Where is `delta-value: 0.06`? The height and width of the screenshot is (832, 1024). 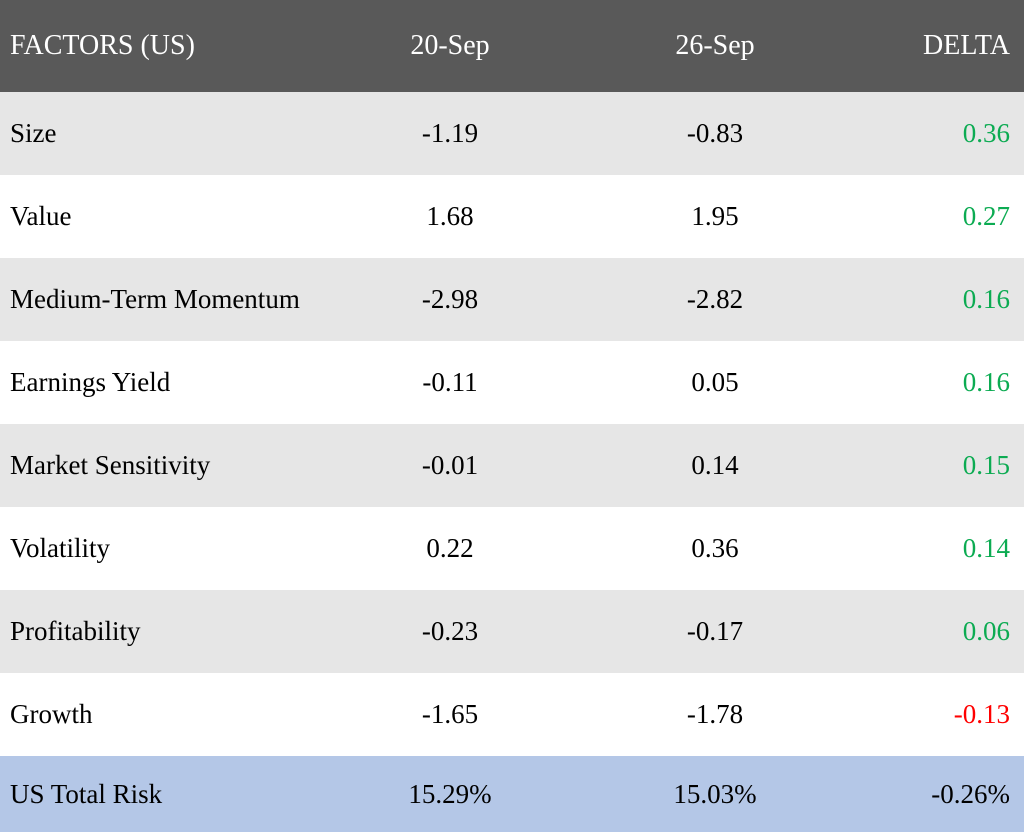 delta-value: 0.06 is located at coordinates (986, 631).